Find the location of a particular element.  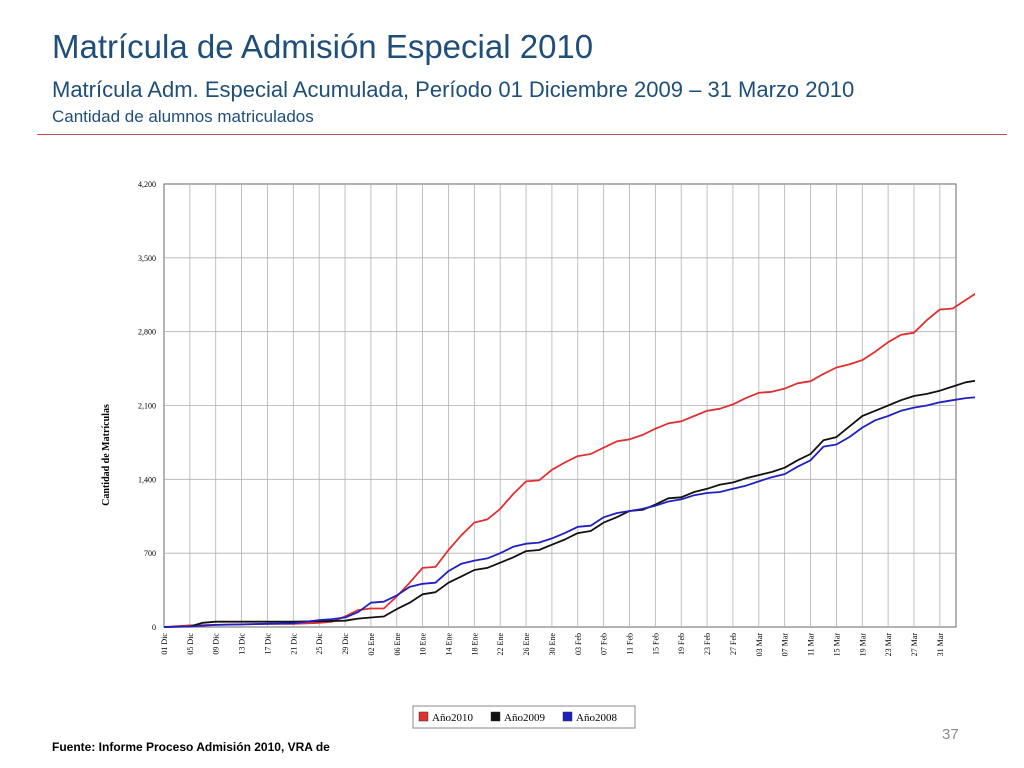

x-tick-label: 17 Dic is located at coordinates (267, 644).